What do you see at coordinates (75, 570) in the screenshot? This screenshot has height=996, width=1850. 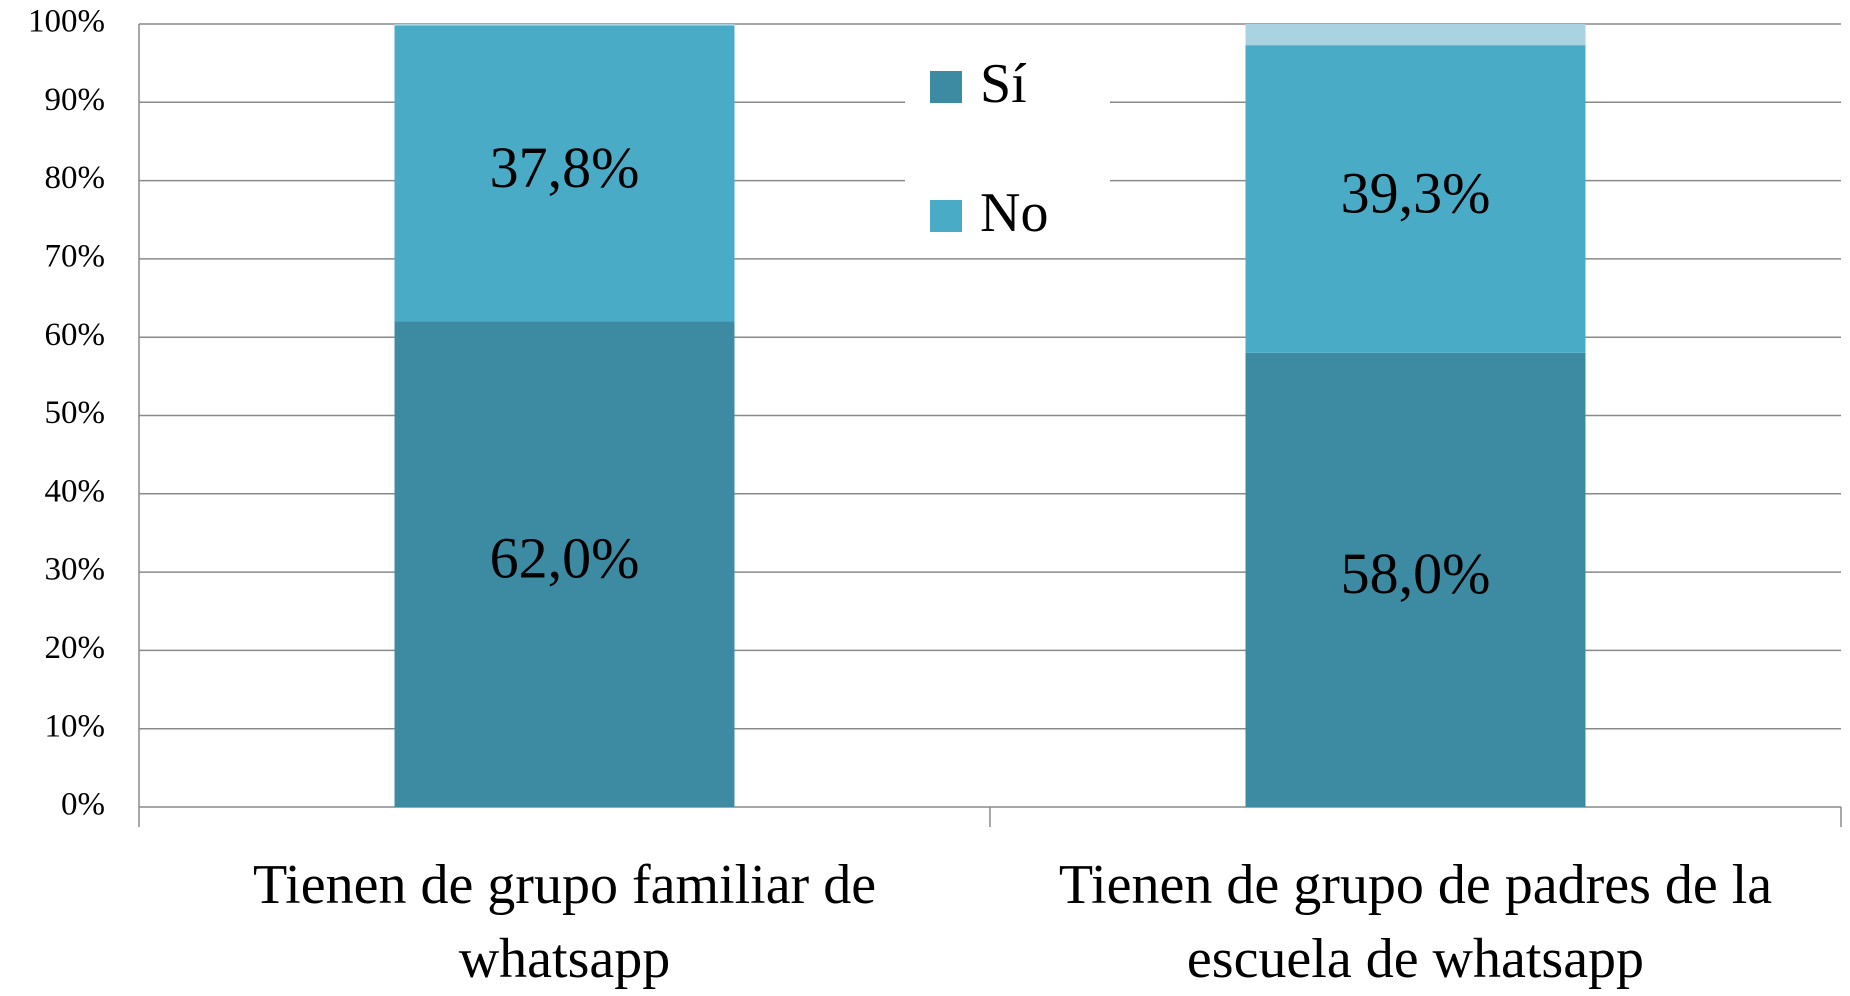 I see `y-tick-label: 30%` at bounding box center [75, 570].